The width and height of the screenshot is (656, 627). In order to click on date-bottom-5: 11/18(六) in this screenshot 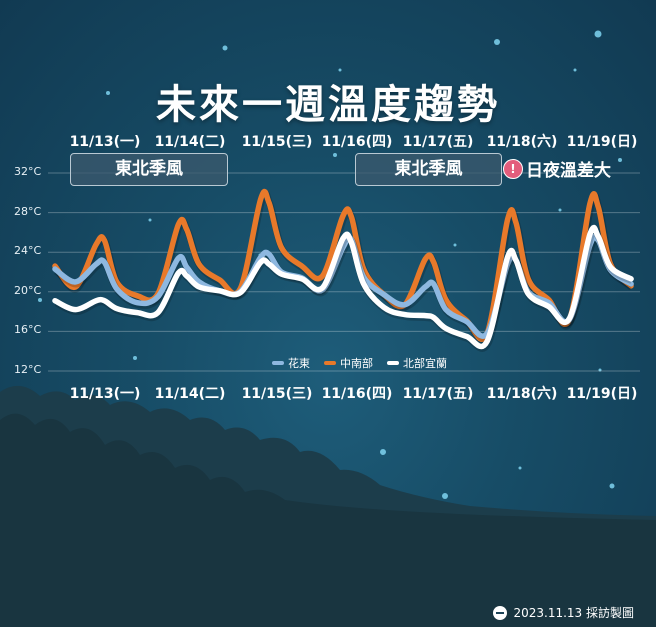, I will do `click(522, 394)`.